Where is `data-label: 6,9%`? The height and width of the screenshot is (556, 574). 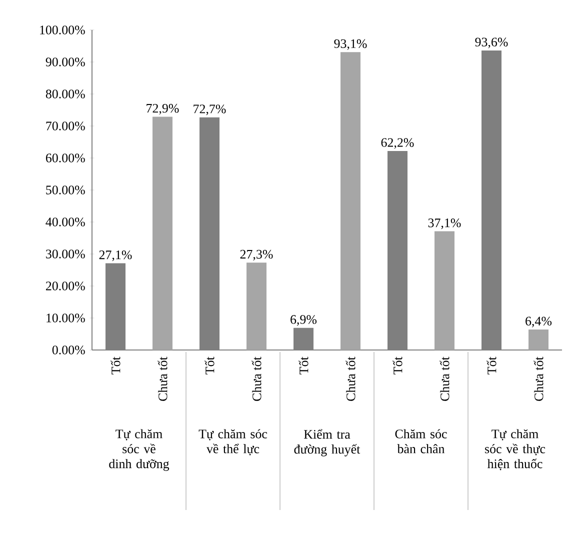
data-label: 6,9% is located at coordinates (303, 320).